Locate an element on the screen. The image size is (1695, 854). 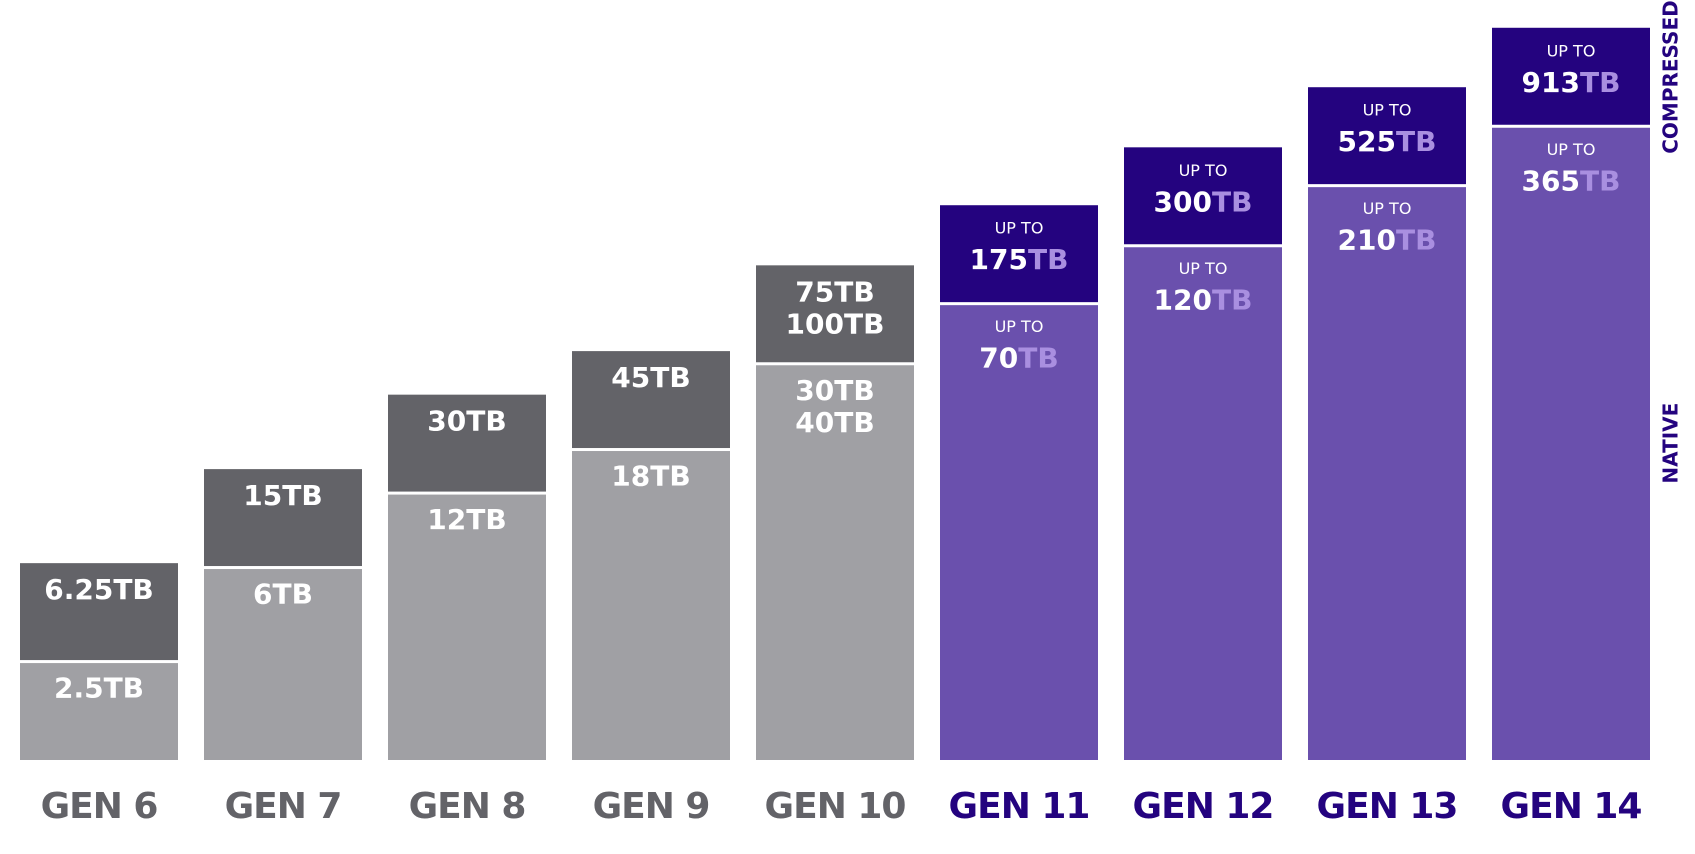
category-label: GEN 9 is located at coordinates (651, 806).